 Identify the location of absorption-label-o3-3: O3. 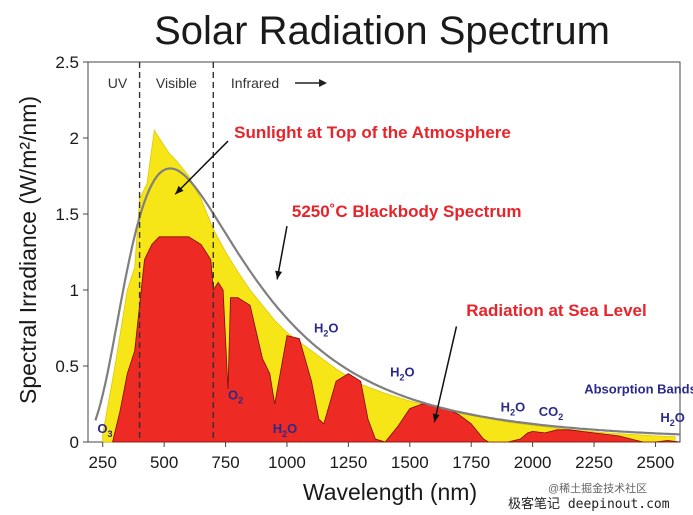
(104, 430).